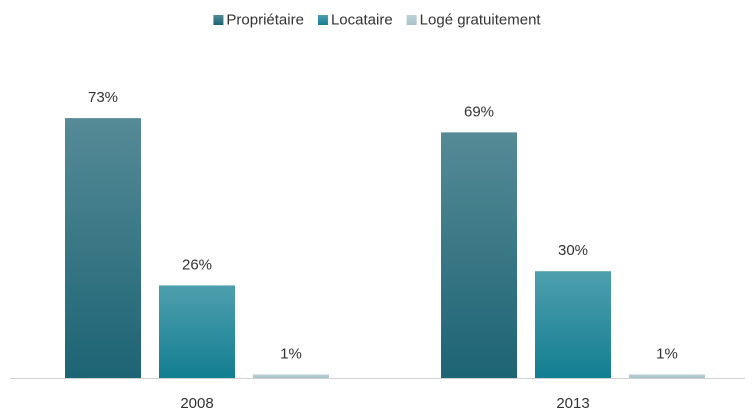  I want to click on value-label: 73%, so click(103, 97).